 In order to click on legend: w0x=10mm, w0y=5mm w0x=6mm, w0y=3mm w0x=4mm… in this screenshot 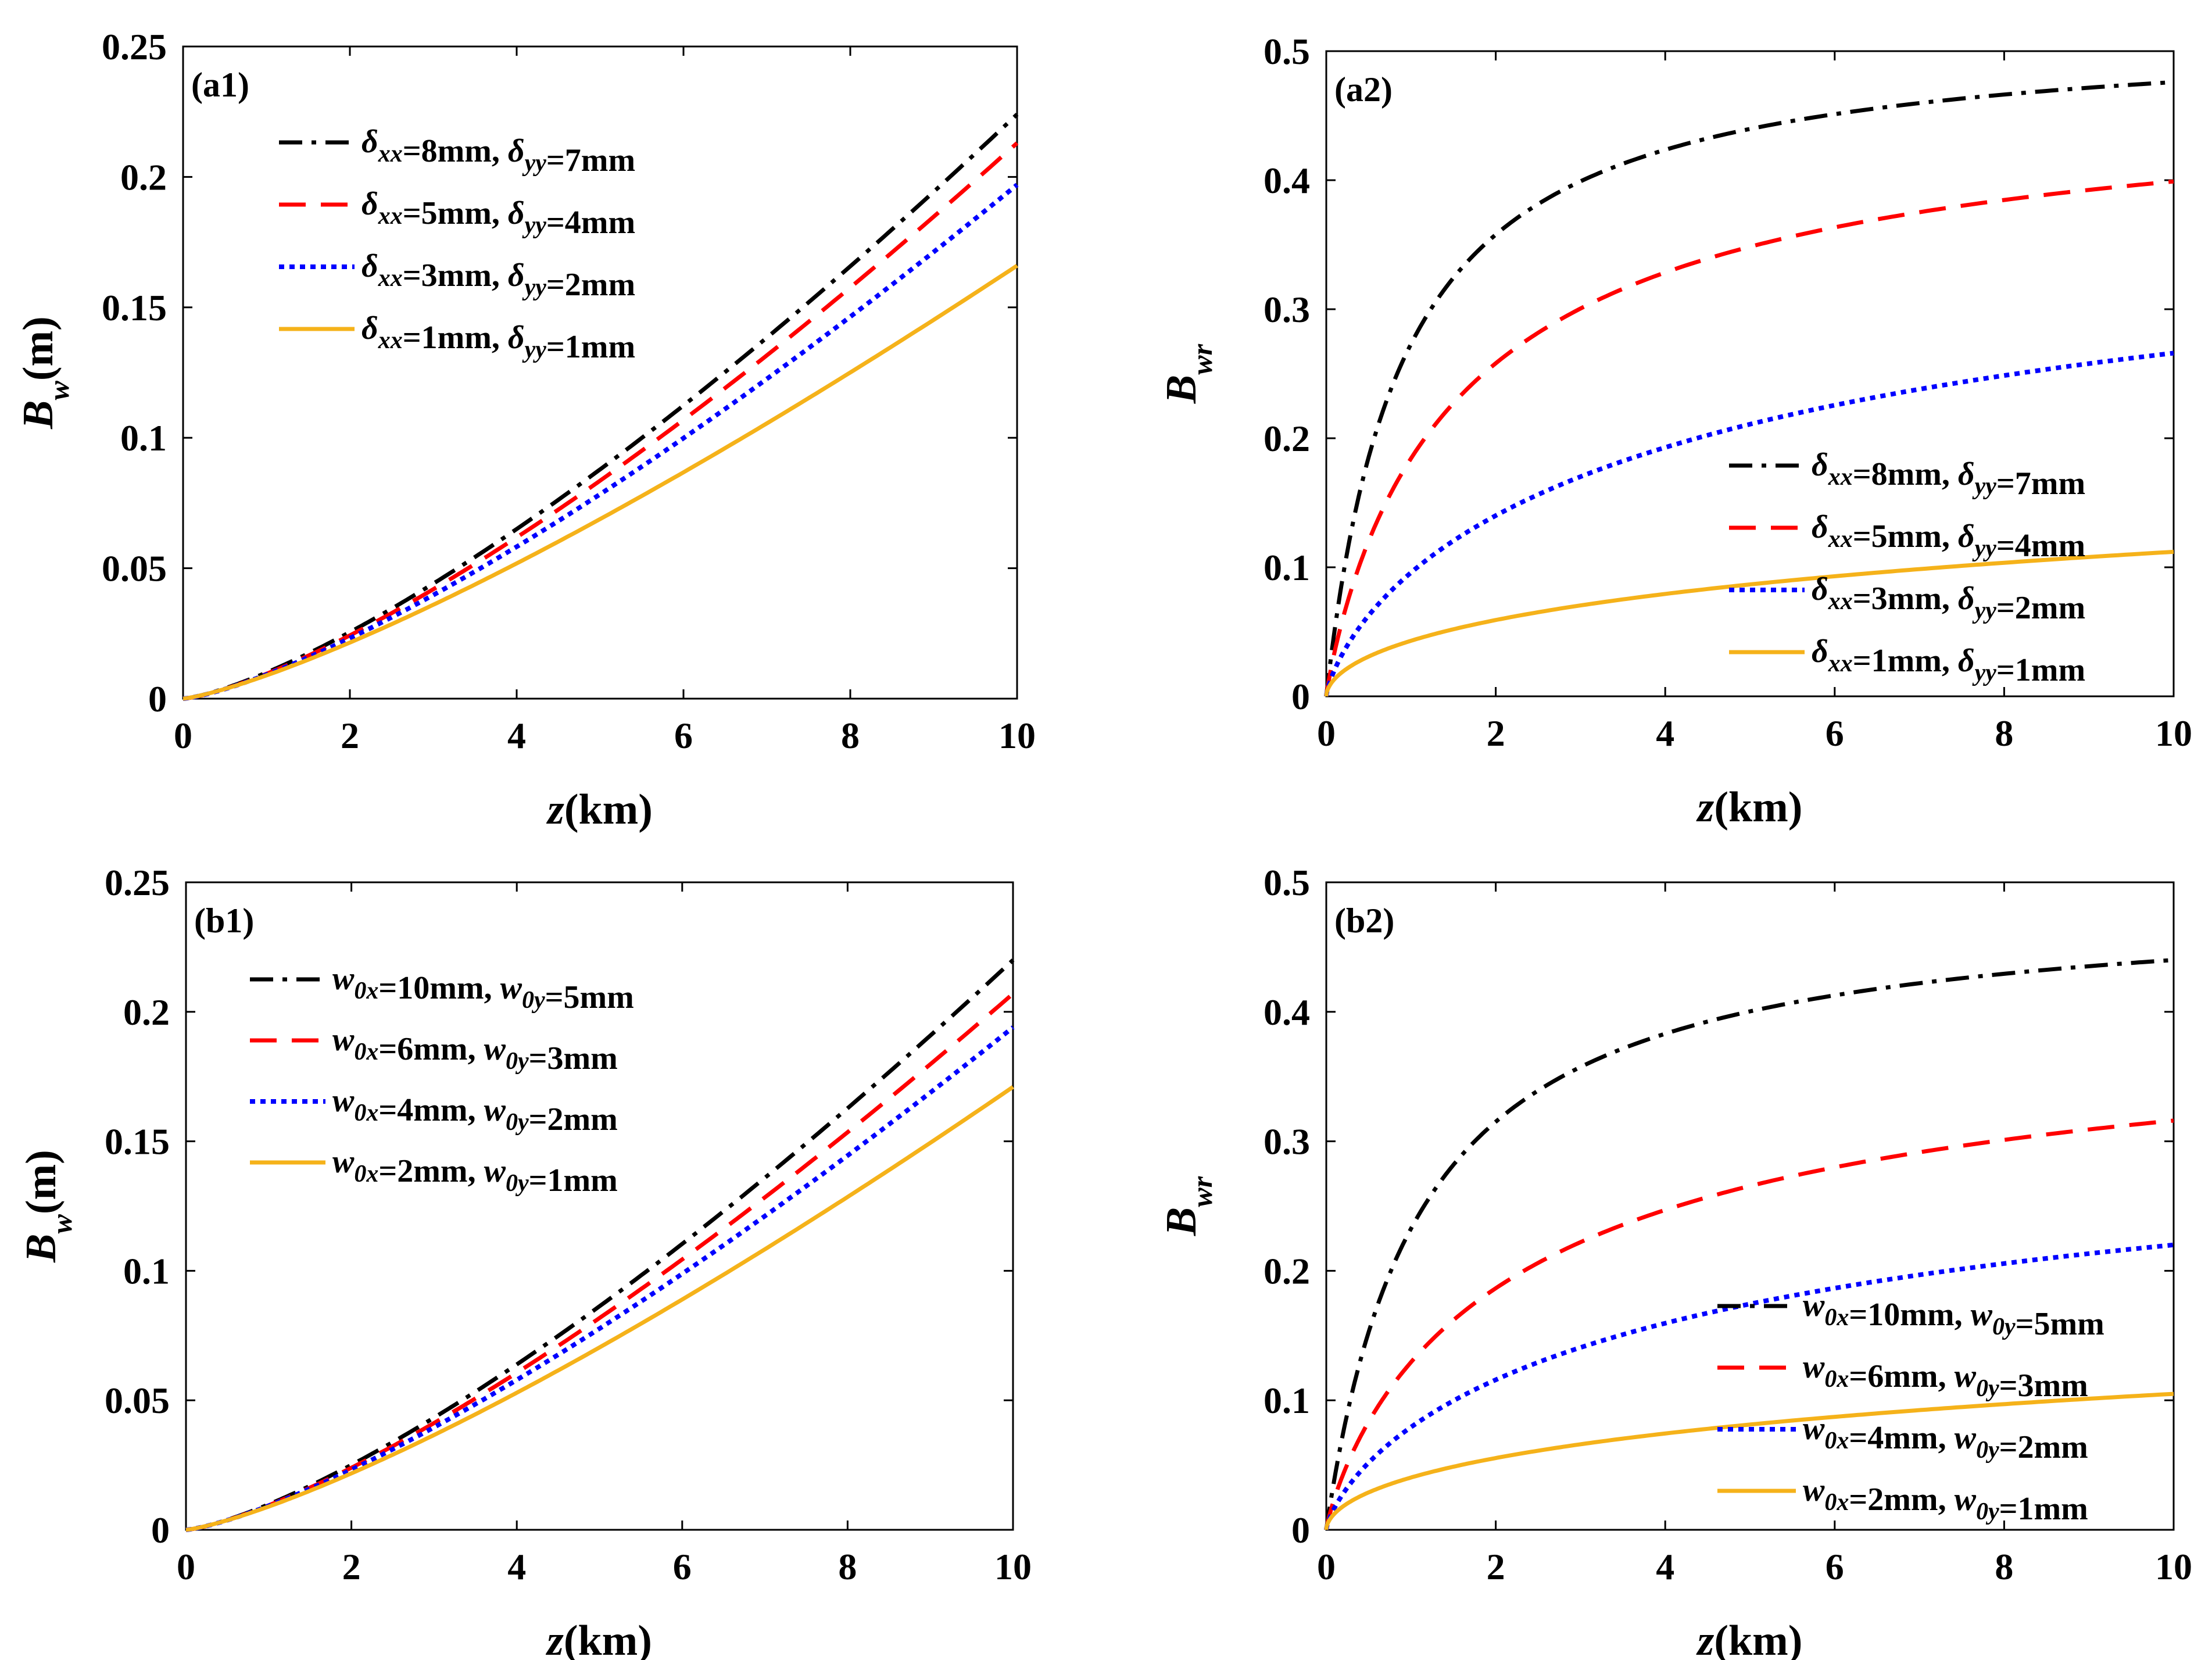, I will do `click(442, 1080)`.